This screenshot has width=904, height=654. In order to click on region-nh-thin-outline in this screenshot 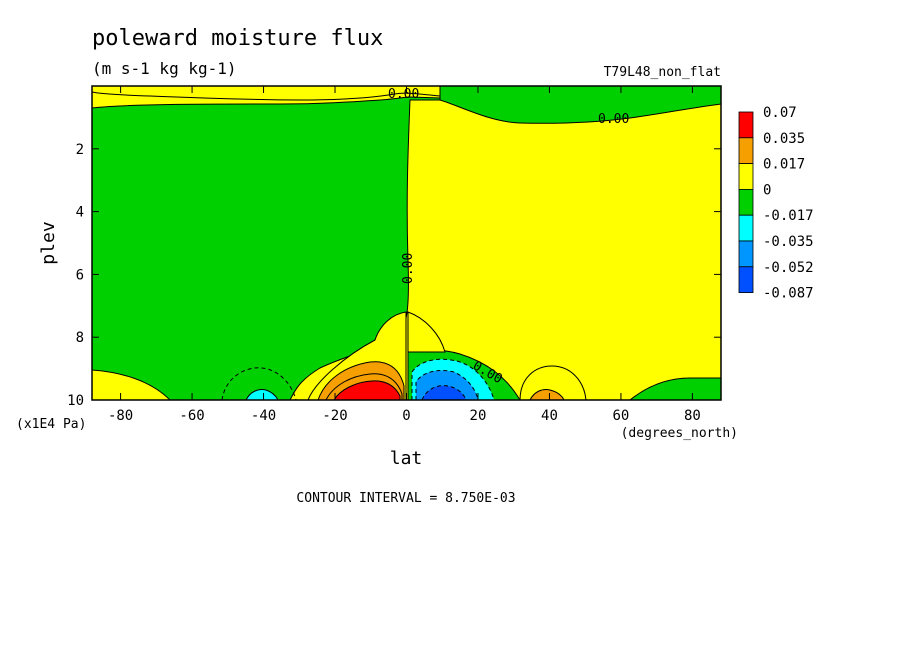, I will do `click(553, 382)`.